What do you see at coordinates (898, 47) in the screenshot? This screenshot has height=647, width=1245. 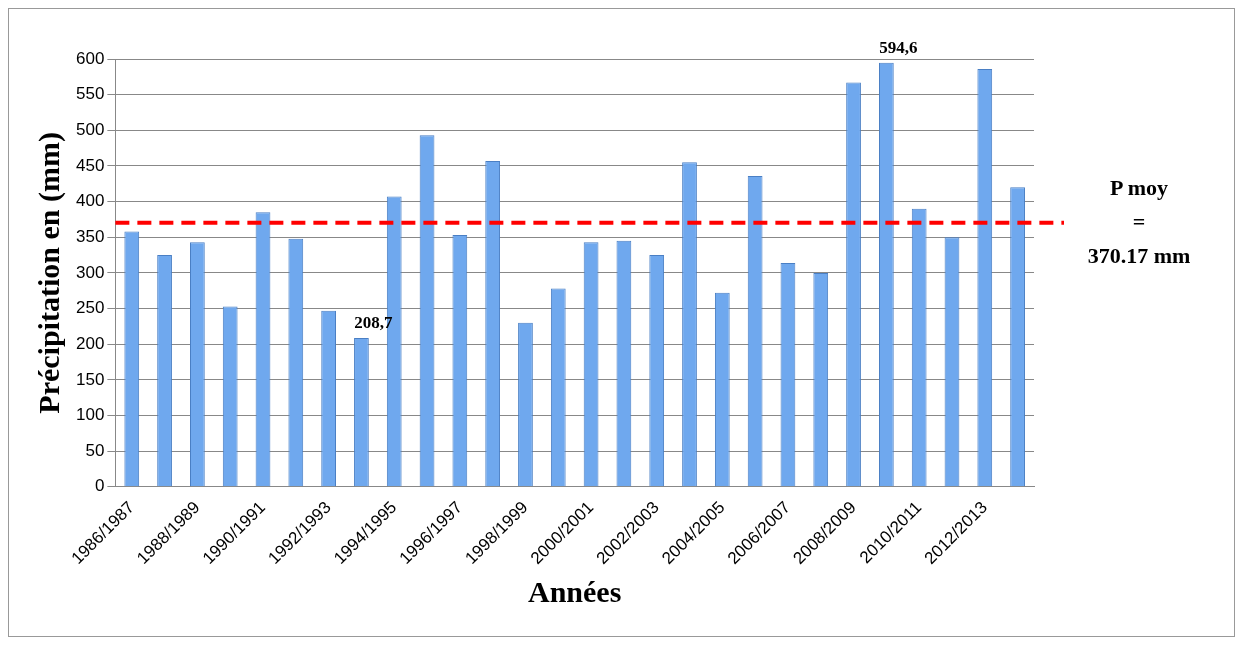 I see `data-label: 594,6` at bounding box center [898, 47].